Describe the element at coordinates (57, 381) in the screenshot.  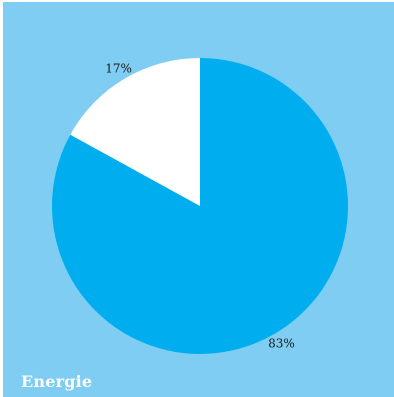
I see `chart-caption: Energie` at that location.